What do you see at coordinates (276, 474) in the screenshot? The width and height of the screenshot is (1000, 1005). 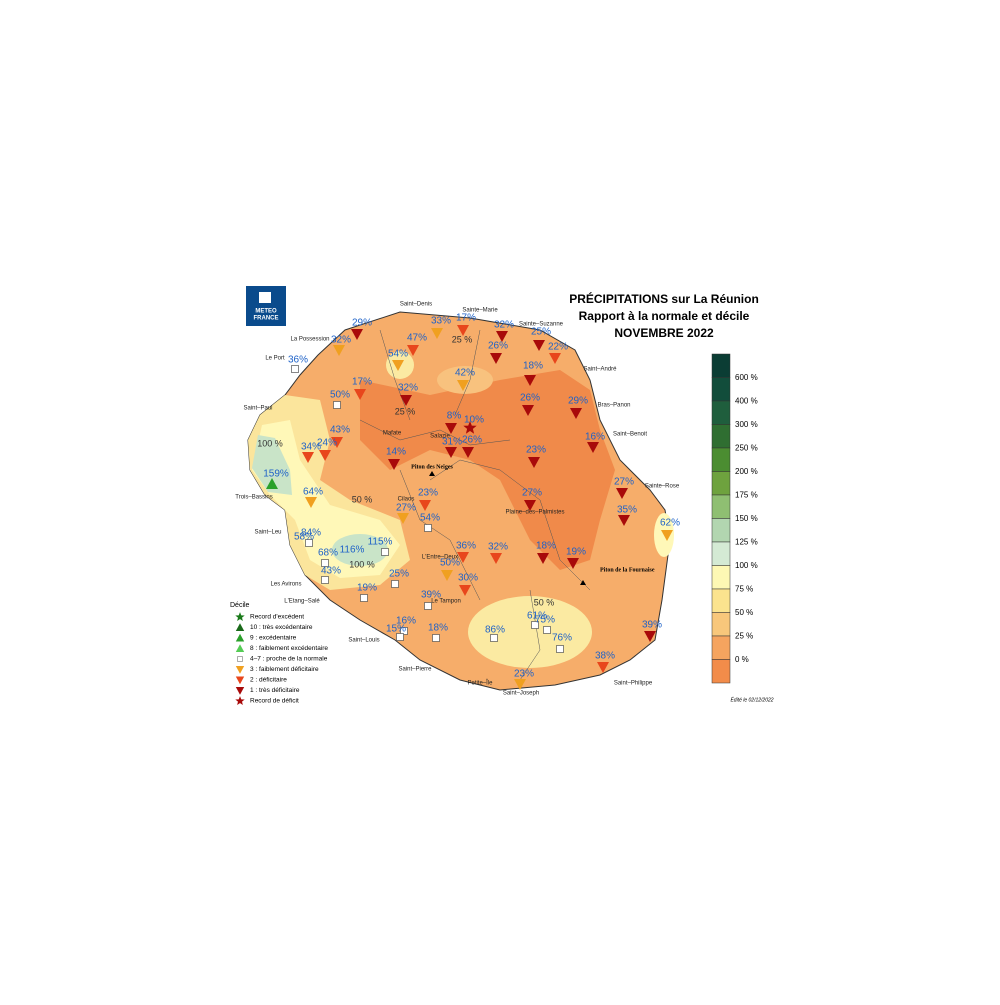 I see `station-value: 159%` at bounding box center [276, 474].